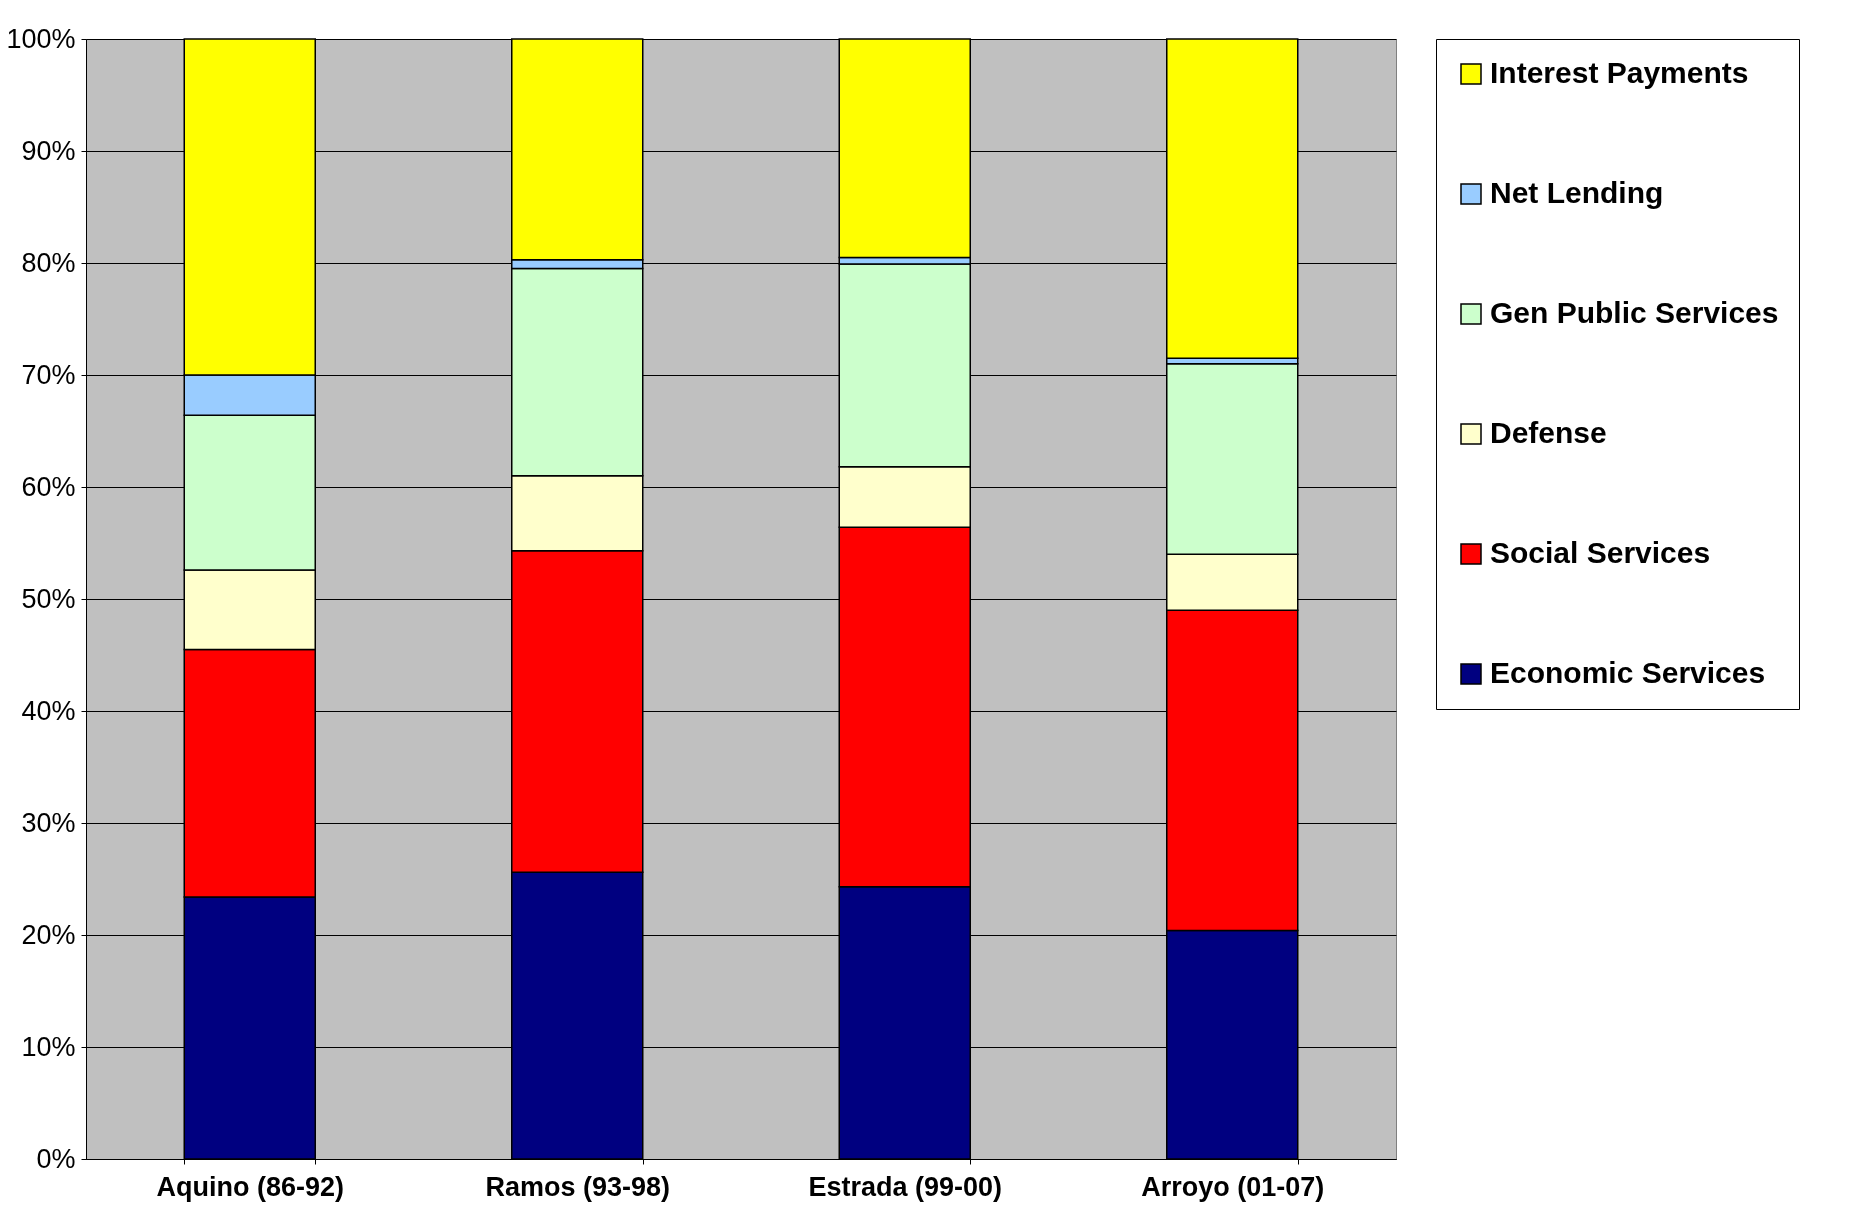 This screenshot has width=1853, height=1232. I want to click on y-tick-label: 70%, so click(48, 374).